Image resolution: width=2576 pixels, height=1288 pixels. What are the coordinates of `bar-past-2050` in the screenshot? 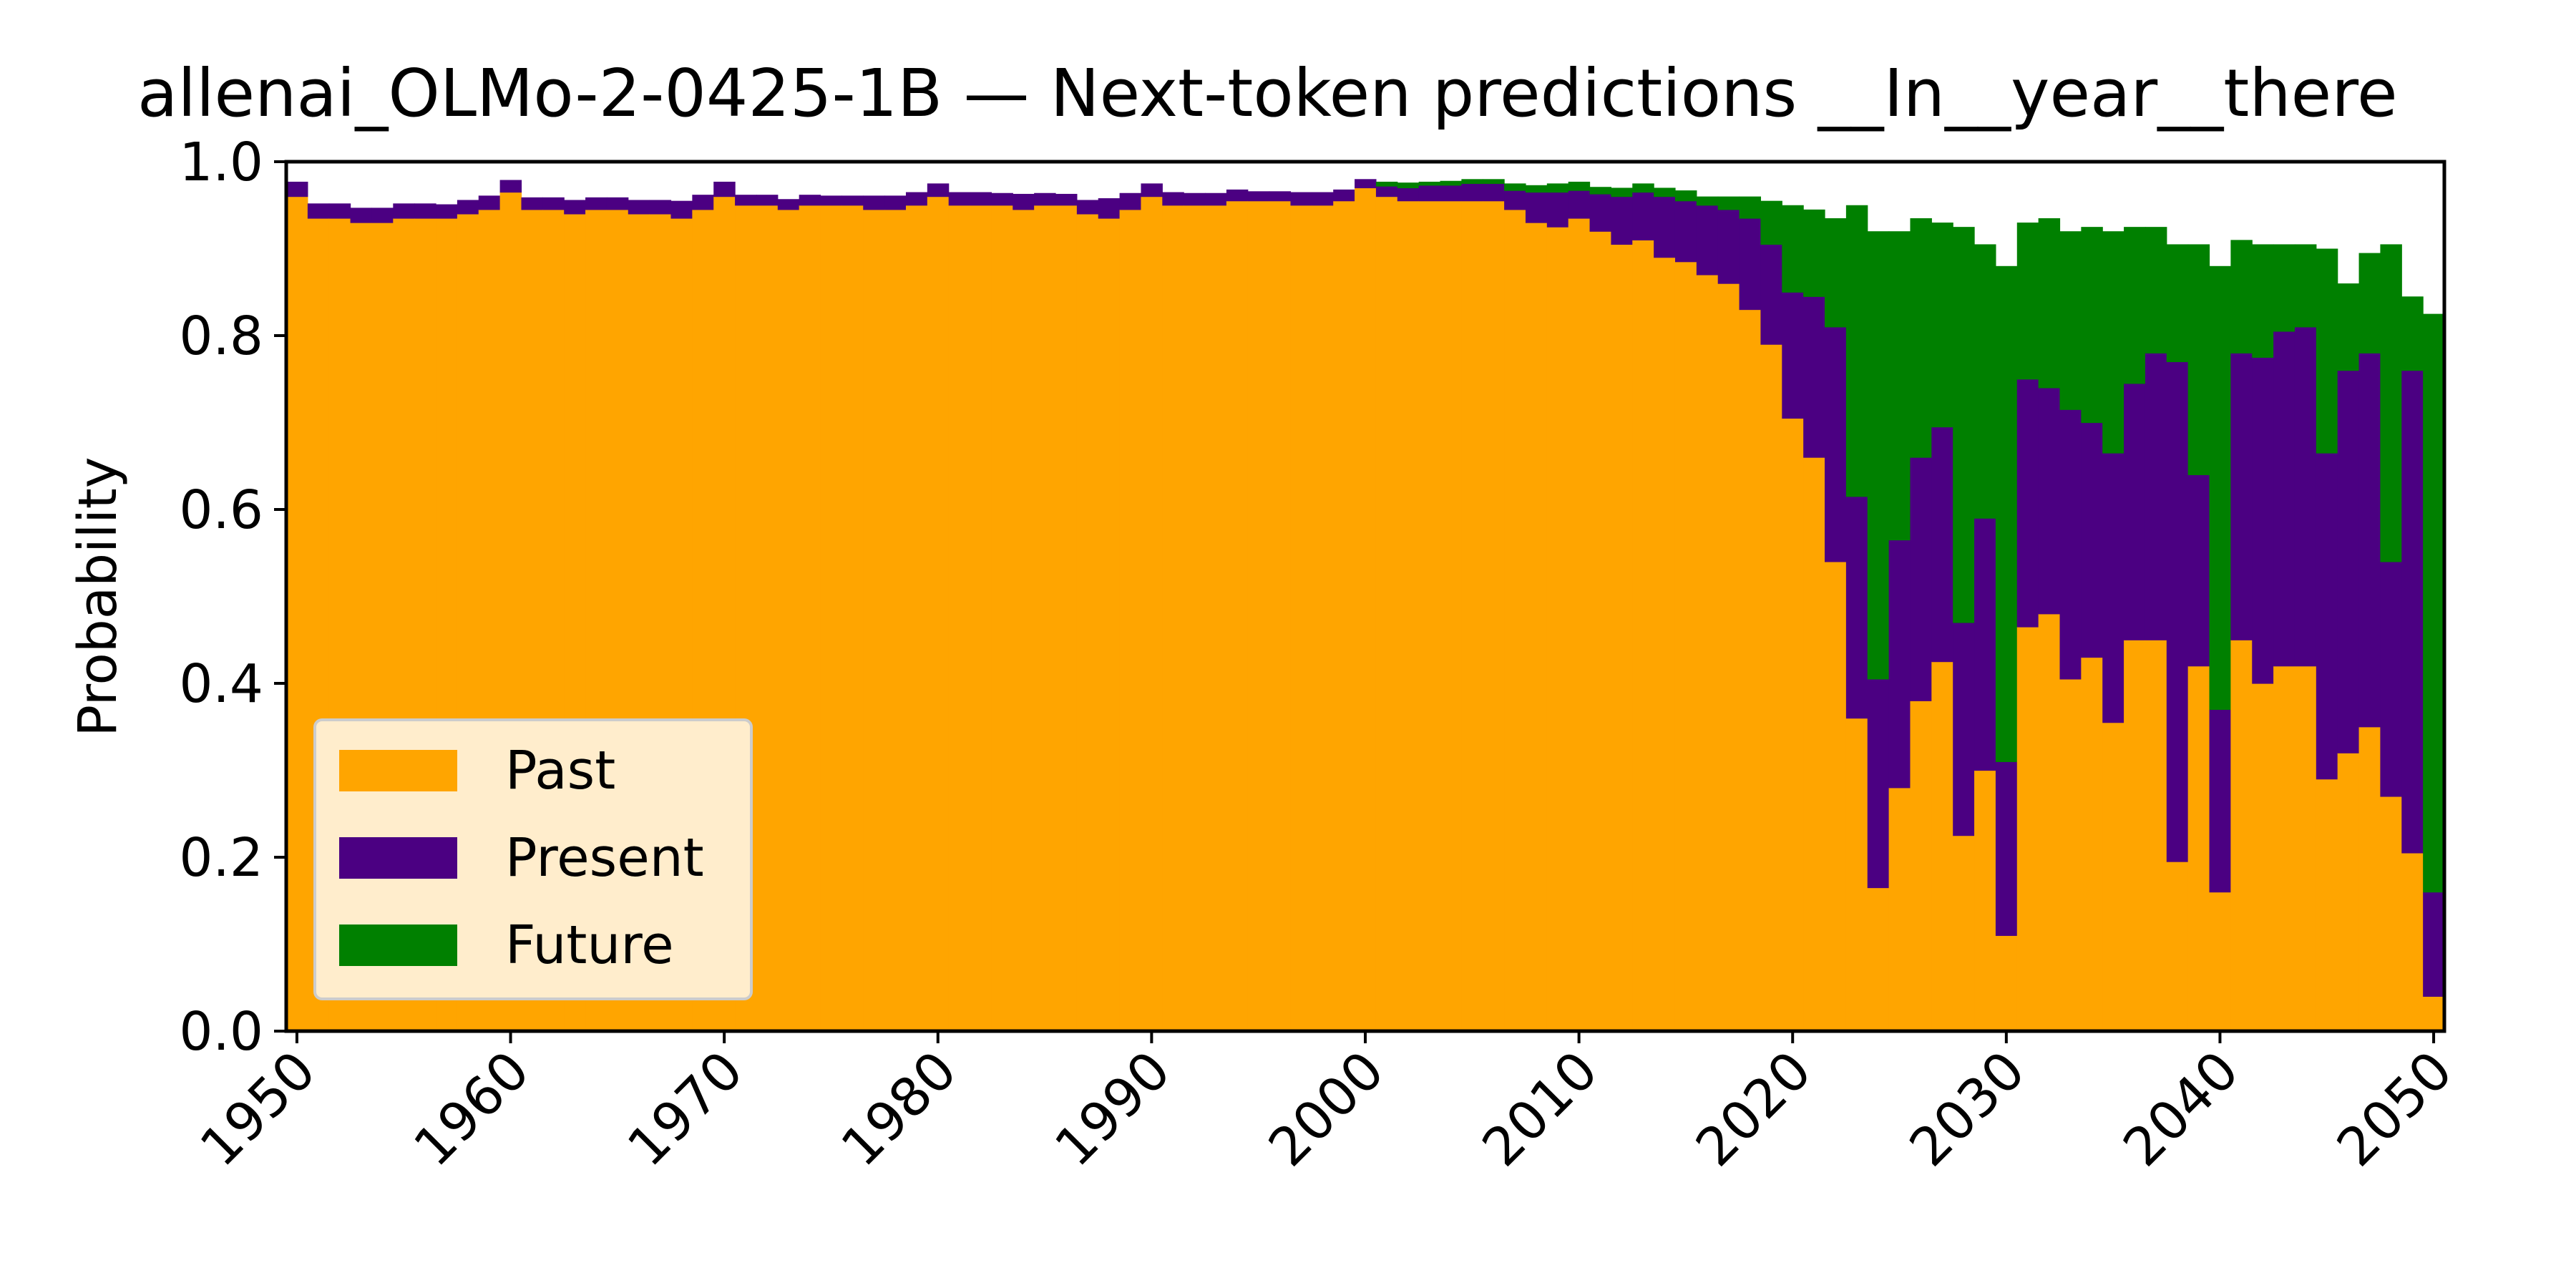 It's located at (2434, 1014).